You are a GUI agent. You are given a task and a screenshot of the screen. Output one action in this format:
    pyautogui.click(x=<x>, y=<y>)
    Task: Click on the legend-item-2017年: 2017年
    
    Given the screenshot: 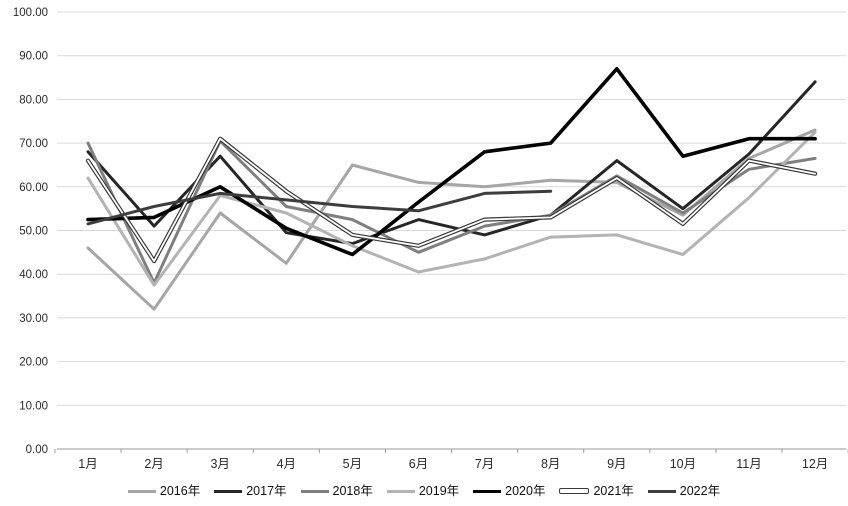 What is the action you would take?
    pyautogui.click(x=250, y=490)
    